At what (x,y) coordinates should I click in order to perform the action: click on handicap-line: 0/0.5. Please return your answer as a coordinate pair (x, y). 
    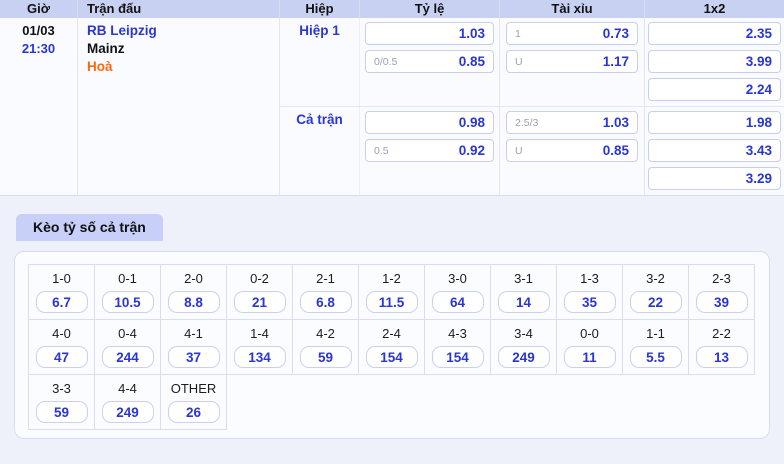
    Looking at the image, I should click on (386, 61).